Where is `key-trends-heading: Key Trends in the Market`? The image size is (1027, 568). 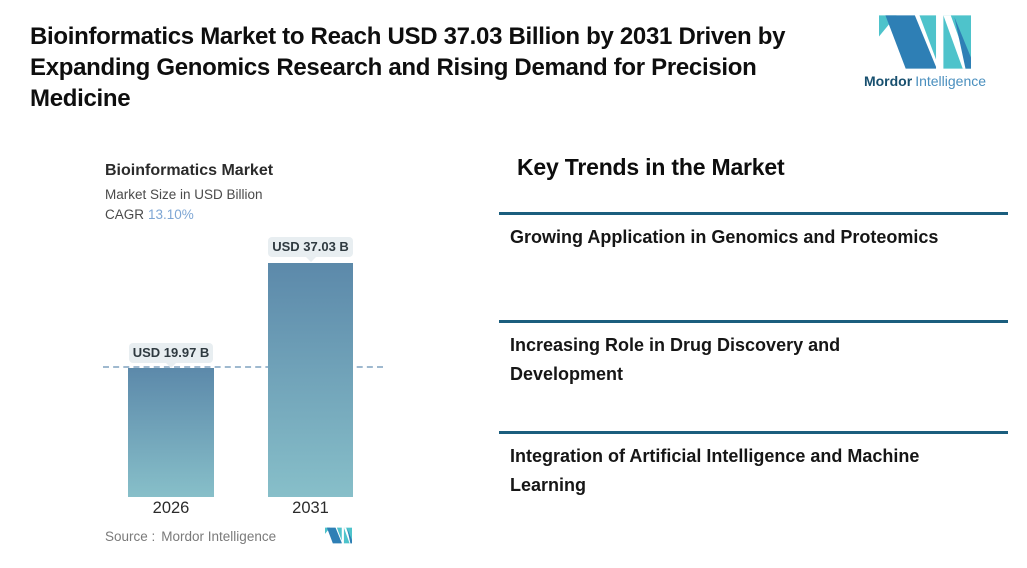
key-trends-heading: Key Trends in the Market is located at coordinates (651, 167).